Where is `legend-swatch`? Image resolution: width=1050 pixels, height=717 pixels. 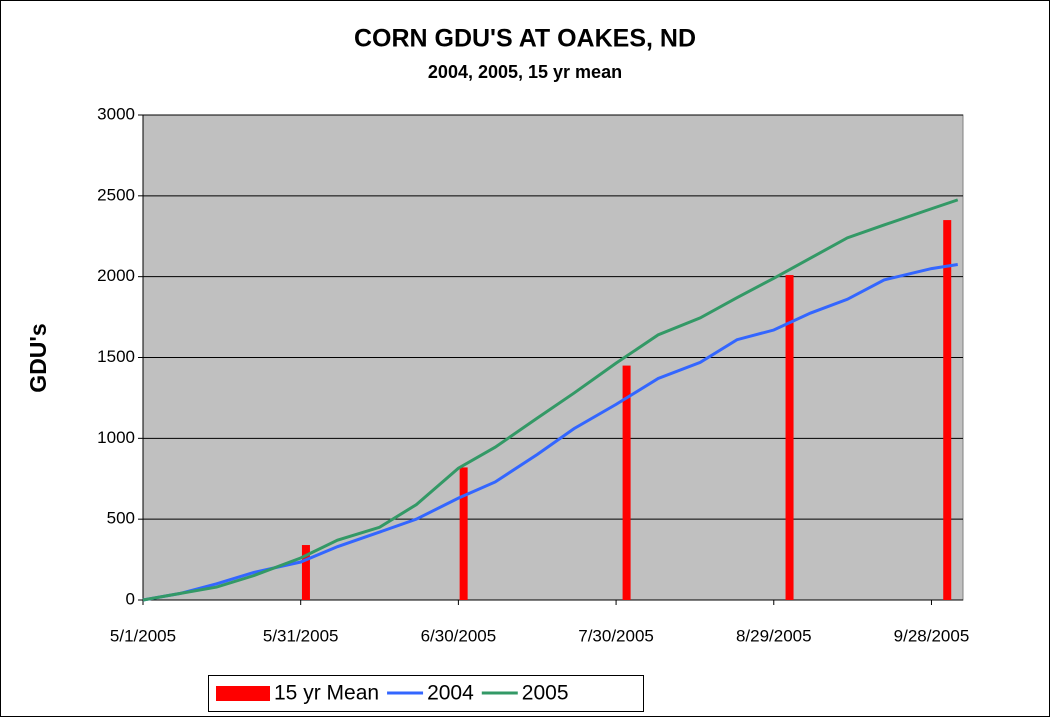
legend-swatch is located at coordinates (243, 693).